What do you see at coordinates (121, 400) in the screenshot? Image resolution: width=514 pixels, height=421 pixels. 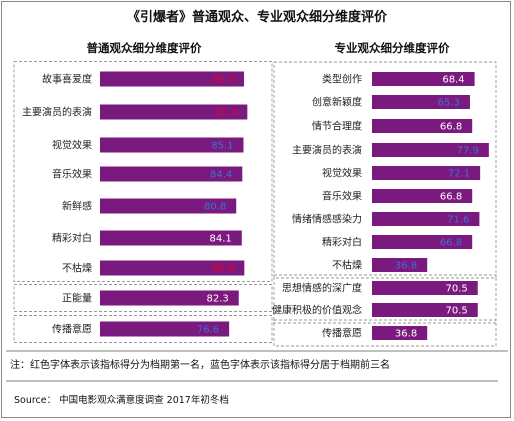 I see `source-text: Source： 中国电影观众满意度调查 2017年初冬档` at bounding box center [121, 400].